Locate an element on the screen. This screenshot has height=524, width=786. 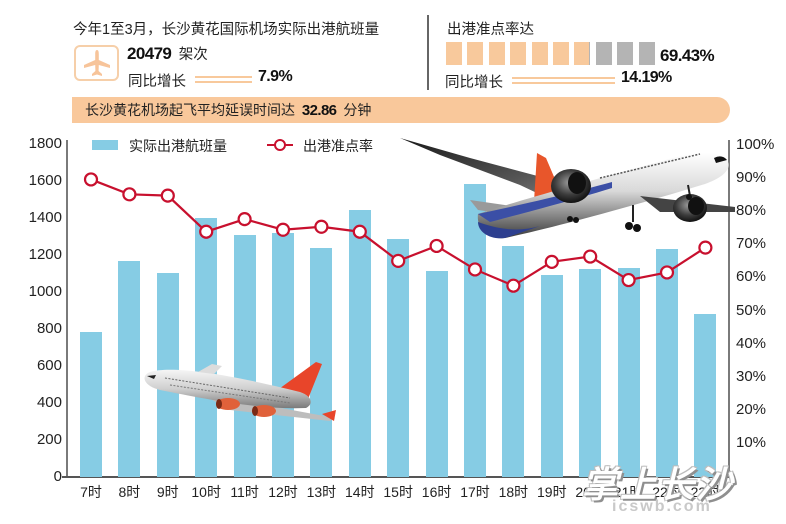
watermark-brand: 掌上长沙 is located at coordinates (658, 484).